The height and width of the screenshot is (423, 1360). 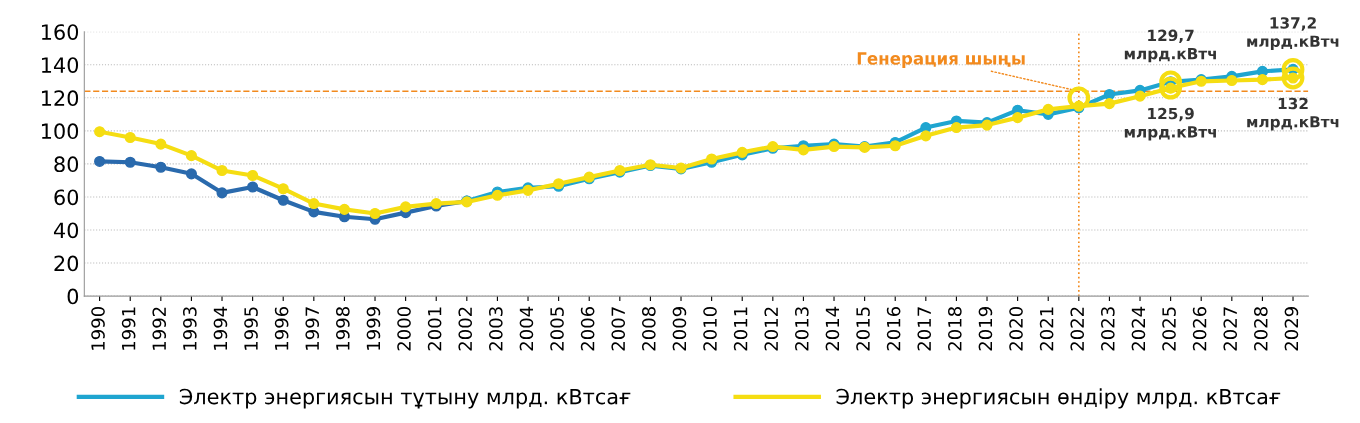 I want to click on y-tick-label: 100, so click(x=60, y=131).